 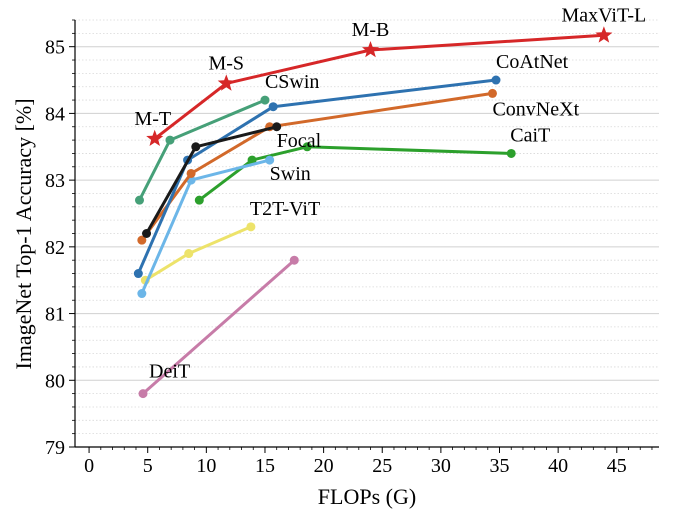 What do you see at coordinates (152, 119) in the screenshot?
I see `point-label: M-T` at bounding box center [152, 119].